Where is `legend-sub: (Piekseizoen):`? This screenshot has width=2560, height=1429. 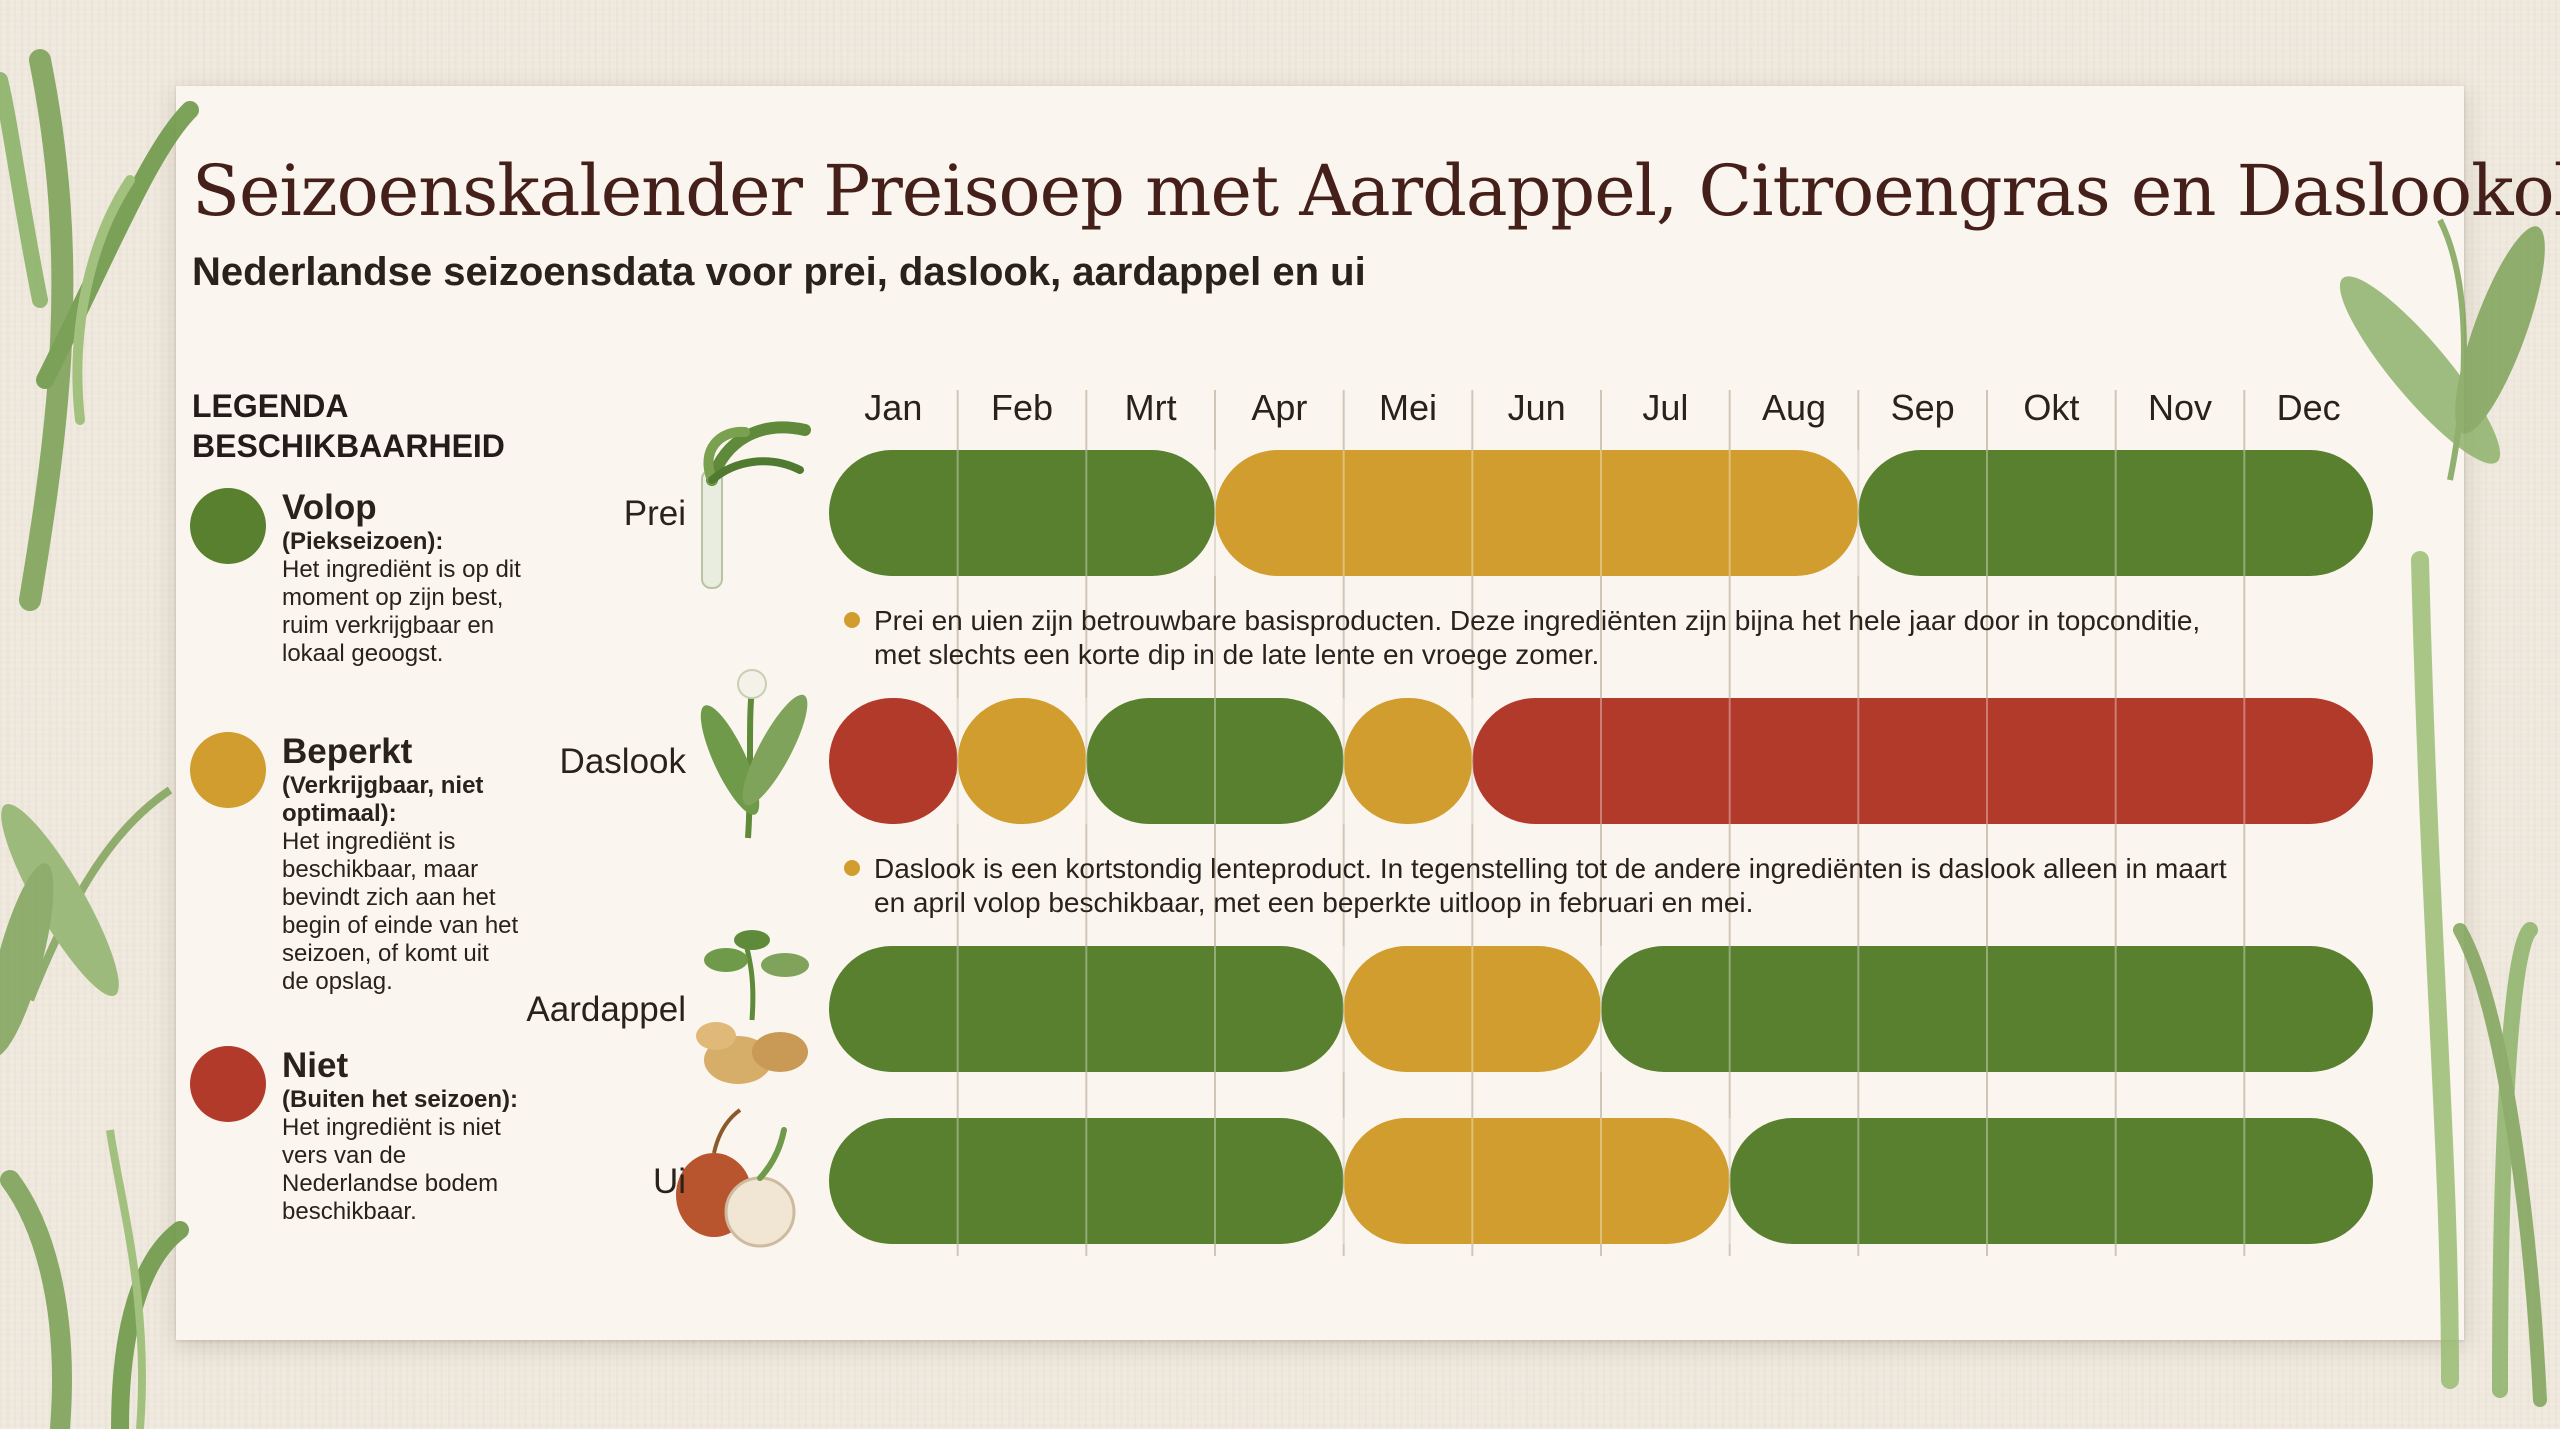
legend-sub: (Piekseizoen): is located at coordinates (363, 541).